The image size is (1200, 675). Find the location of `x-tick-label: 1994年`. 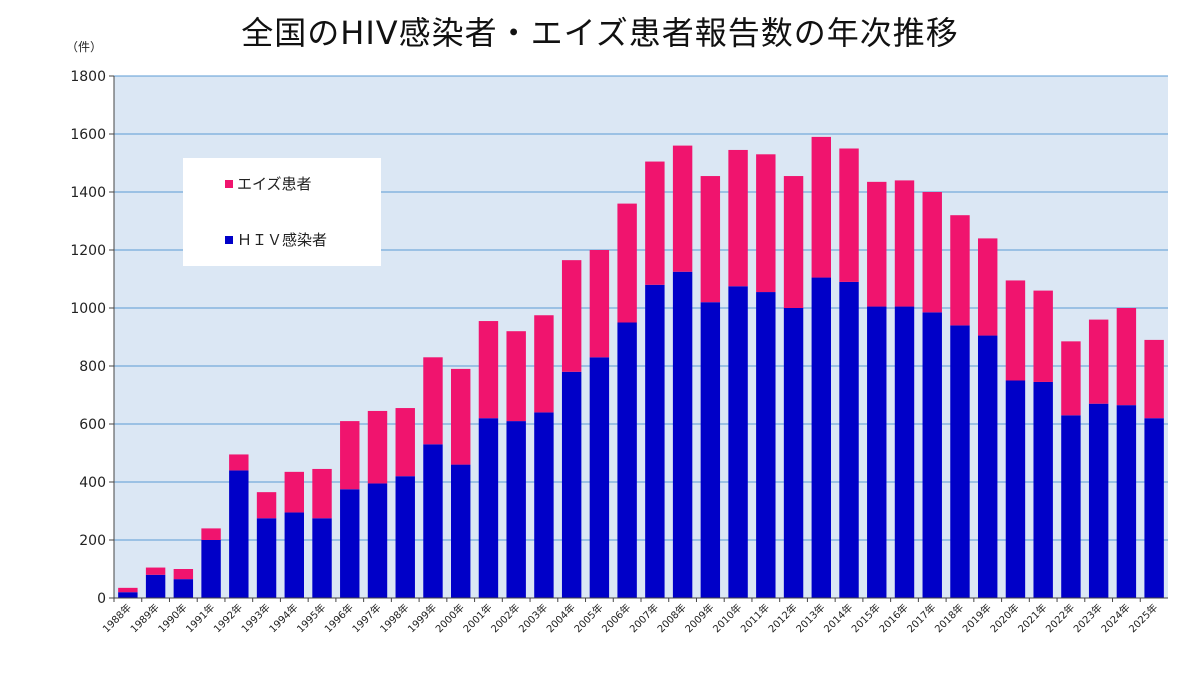

x-tick-label: 1994年 is located at coordinates (283, 618).